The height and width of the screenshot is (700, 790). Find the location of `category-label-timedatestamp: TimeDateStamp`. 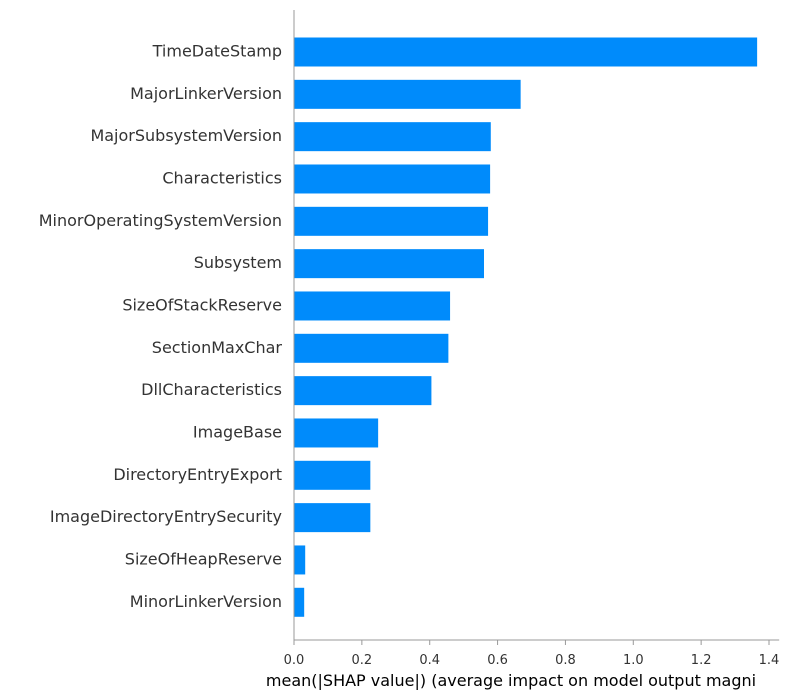

category-label-timedatestamp: TimeDateStamp is located at coordinates (217, 51).